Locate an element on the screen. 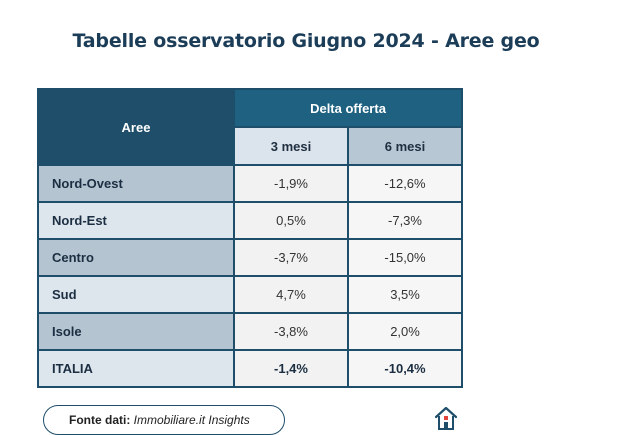  row-value-6m: 2,0% is located at coordinates (405, 331).